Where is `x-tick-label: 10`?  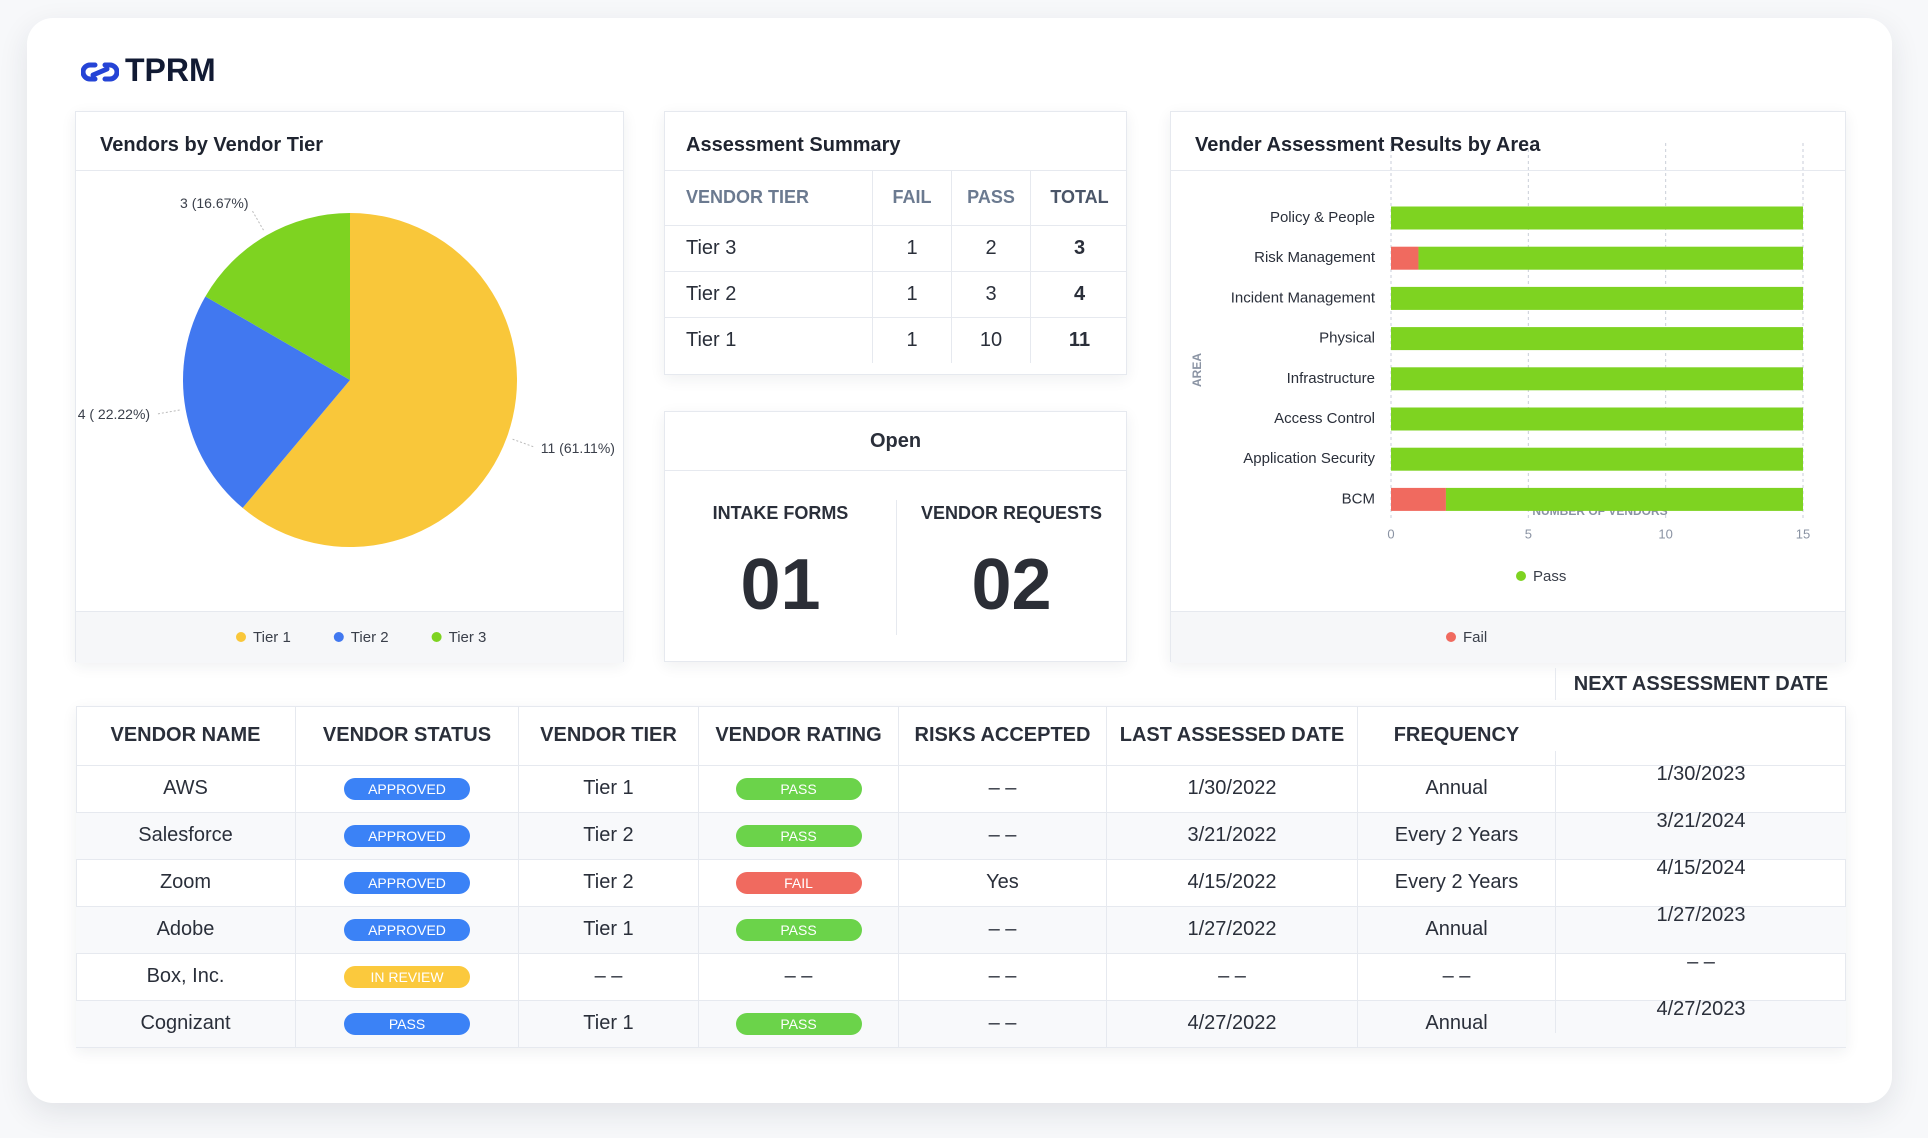 x-tick-label: 10 is located at coordinates (1665, 533).